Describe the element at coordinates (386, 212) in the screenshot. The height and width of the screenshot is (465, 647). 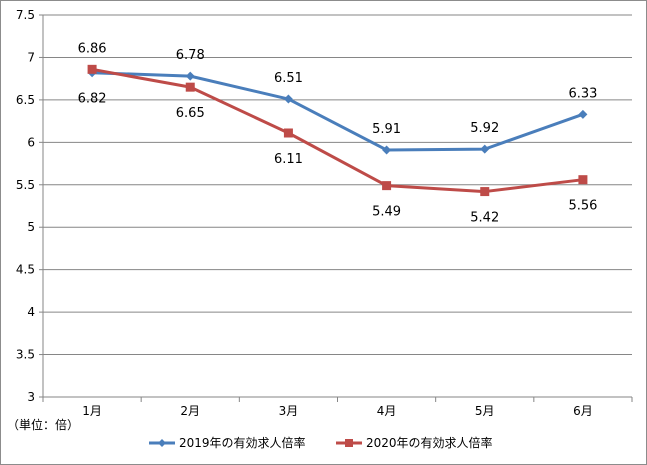
I see `data-label: 5.49` at that location.